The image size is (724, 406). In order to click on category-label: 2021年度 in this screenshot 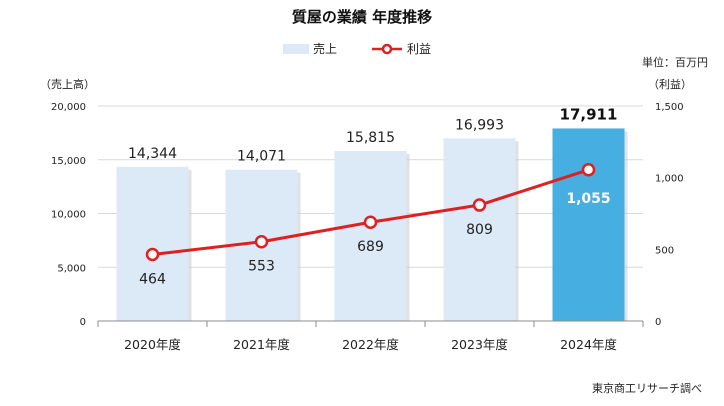, I will do `click(261, 344)`.